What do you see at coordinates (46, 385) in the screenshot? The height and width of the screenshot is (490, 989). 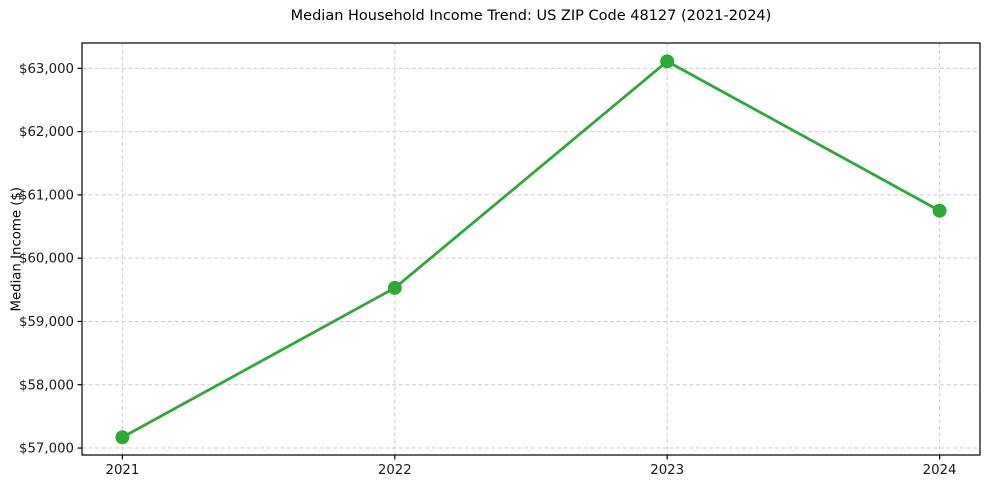 I see `y-tick-label: $58,000` at bounding box center [46, 385].